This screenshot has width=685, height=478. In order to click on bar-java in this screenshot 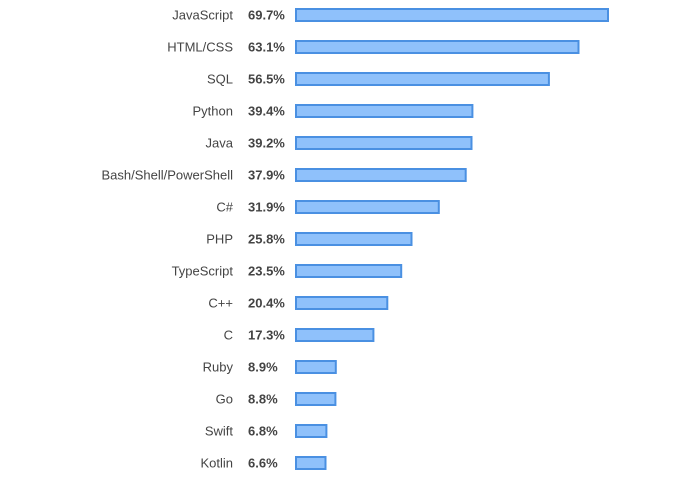, I will do `click(384, 143)`.